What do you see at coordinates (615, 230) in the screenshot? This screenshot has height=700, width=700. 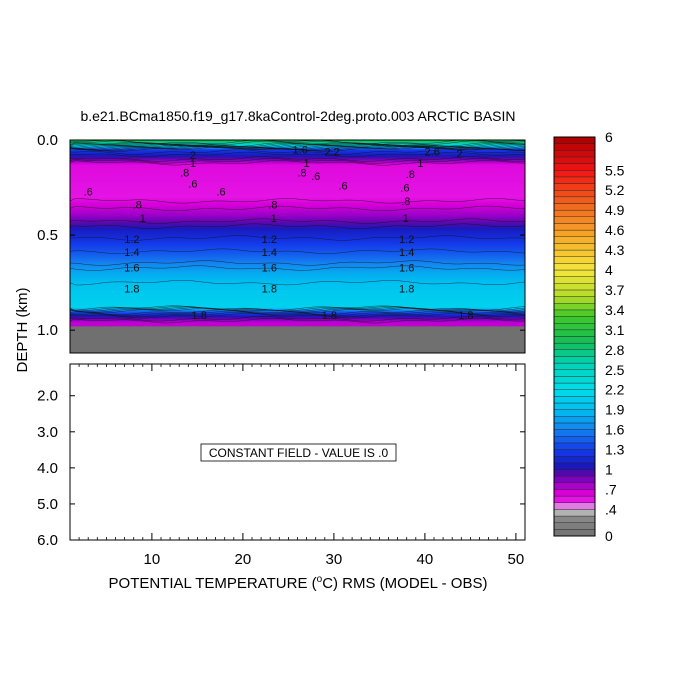 I see `colorbar-label: 4.6` at bounding box center [615, 230].